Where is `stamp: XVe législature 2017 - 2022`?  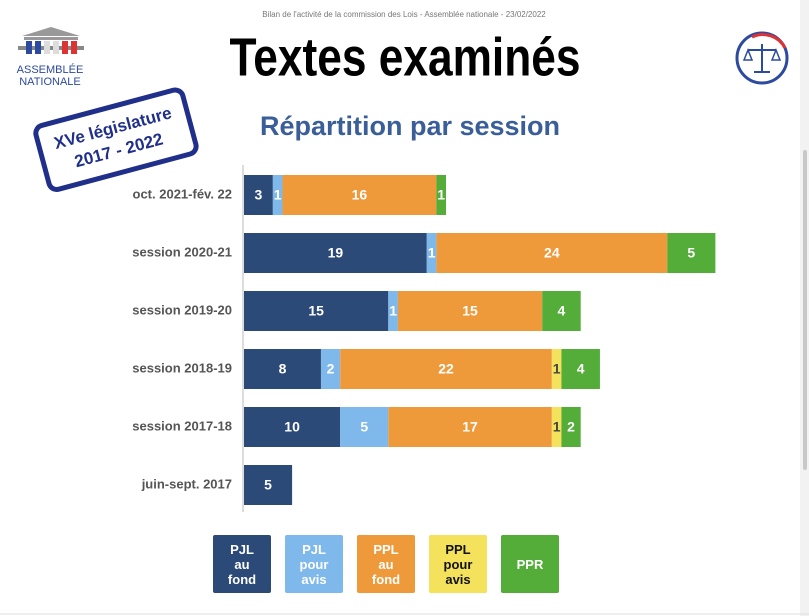
stamp: XVe législature 2017 - 2022 is located at coordinates (116, 139).